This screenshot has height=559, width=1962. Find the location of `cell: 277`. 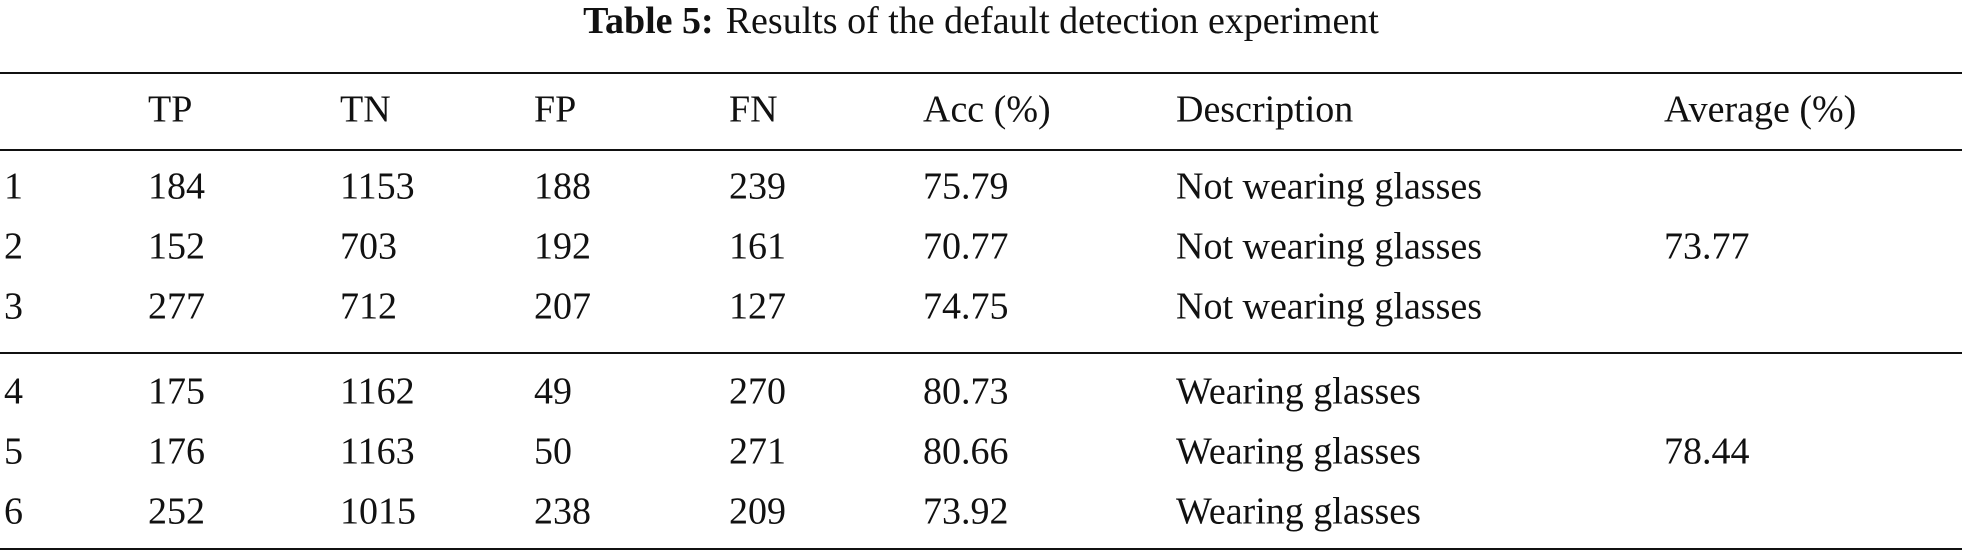

cell: 277 is located at coordinates (176, 307).